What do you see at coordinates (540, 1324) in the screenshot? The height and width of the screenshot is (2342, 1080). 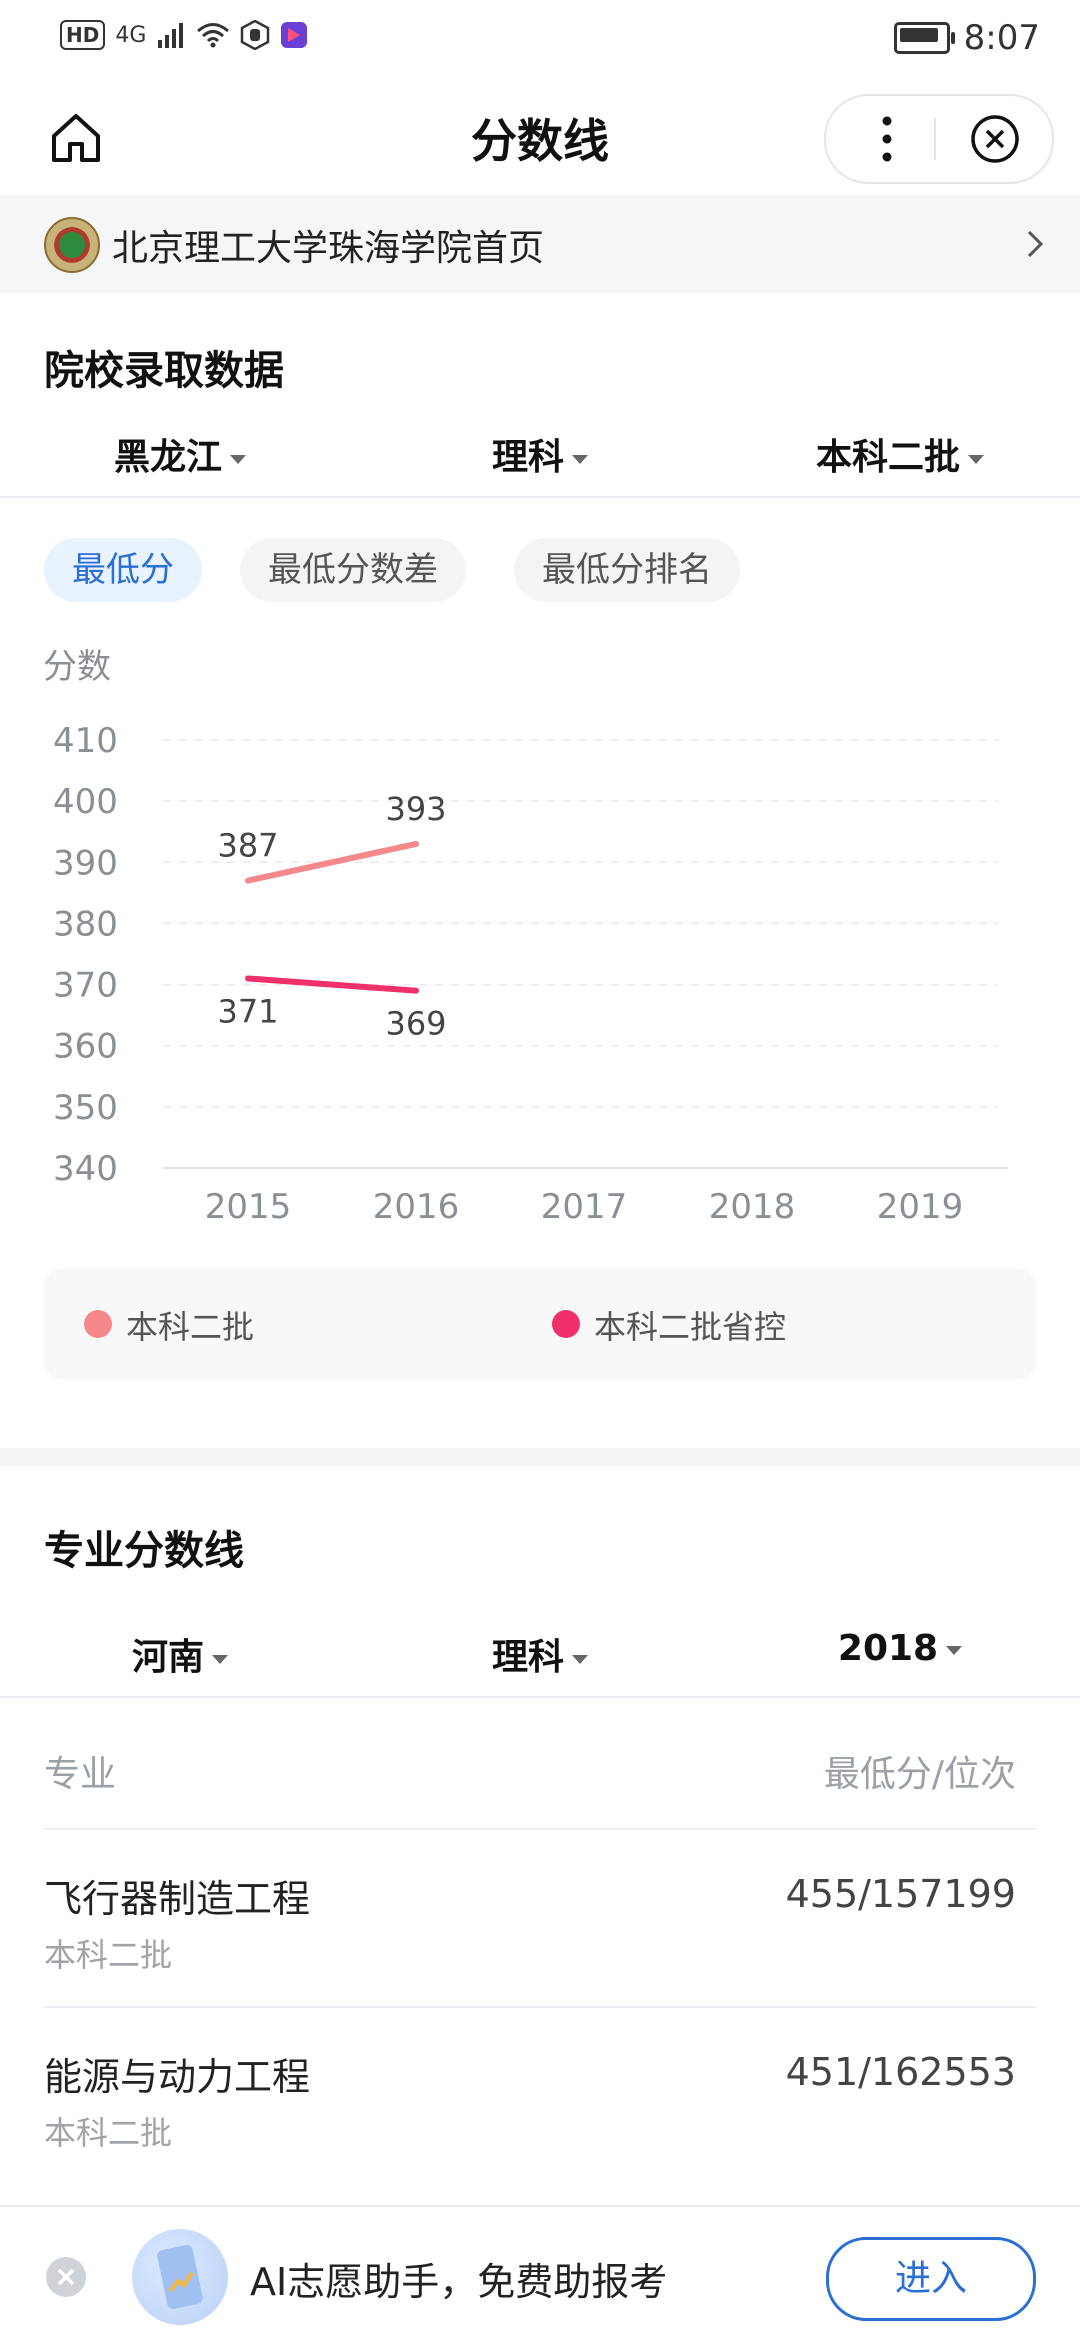 I see `chart-legend: 本科二批 本科二批省控` at bounding box center [540, 1324].